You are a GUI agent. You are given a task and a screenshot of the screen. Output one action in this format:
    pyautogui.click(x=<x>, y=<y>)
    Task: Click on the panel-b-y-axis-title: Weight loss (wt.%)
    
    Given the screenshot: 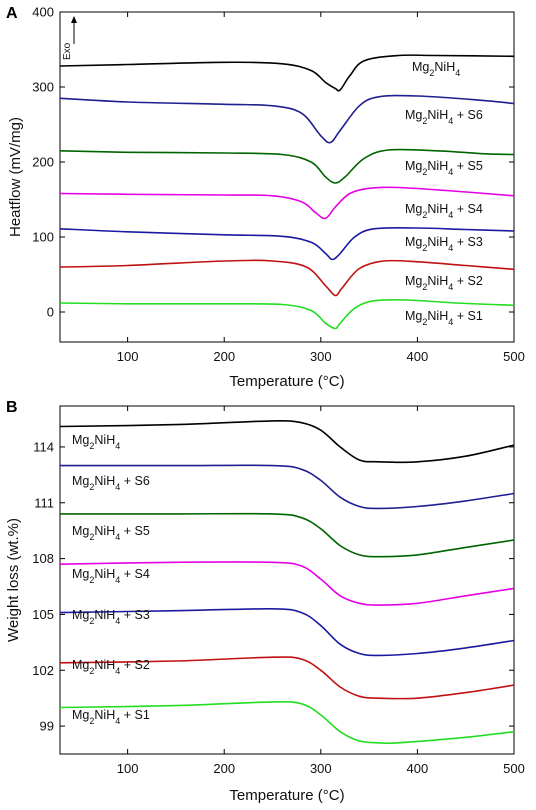 What is the action you would take?
    pyautogui.click(x=13, y=580)
    